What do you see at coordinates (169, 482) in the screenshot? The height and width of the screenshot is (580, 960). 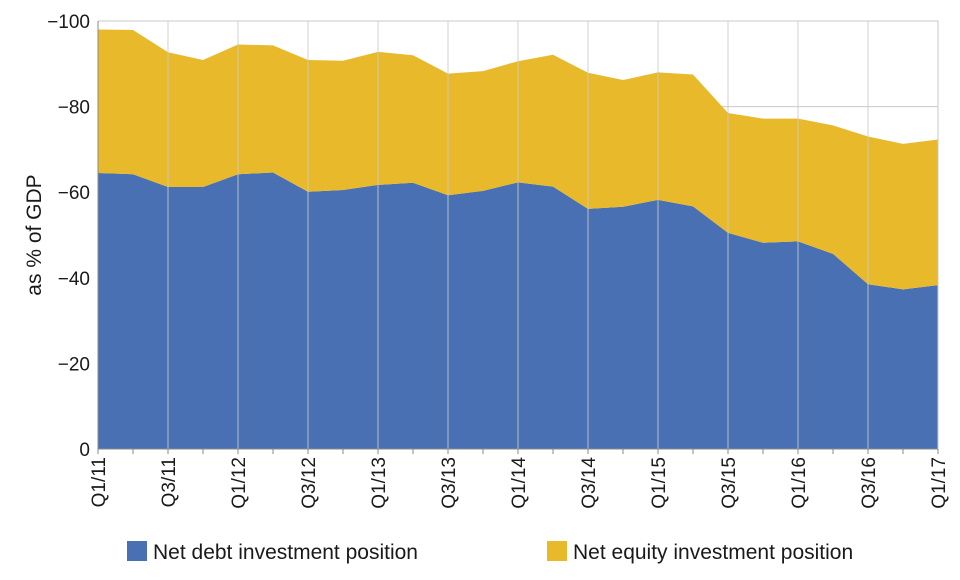 I see `x-tick-label: Q3/11` at bounding box center [169, 482].